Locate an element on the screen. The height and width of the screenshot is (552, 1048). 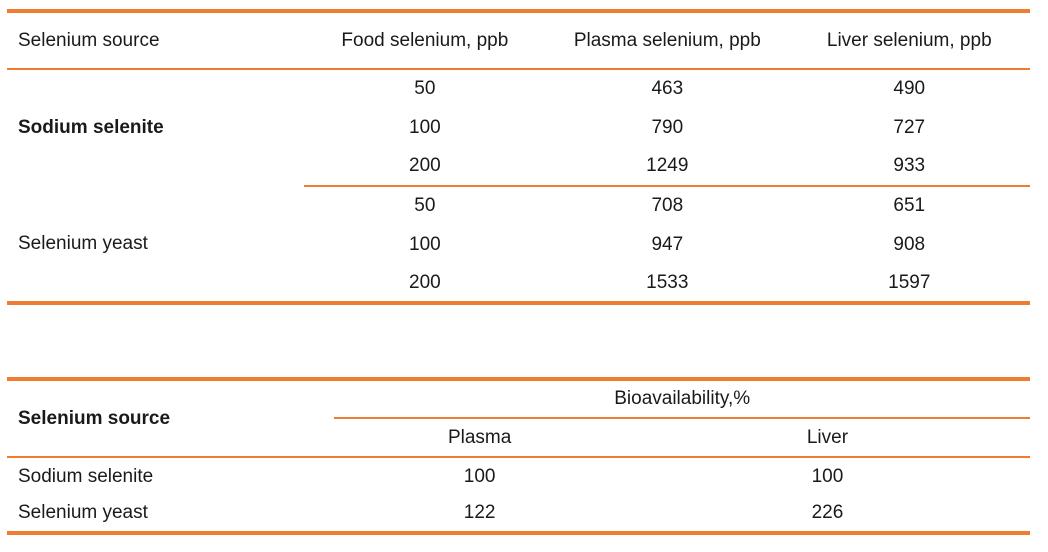
table2-subheader-liver: Liver is located at coordinates (827, 438).